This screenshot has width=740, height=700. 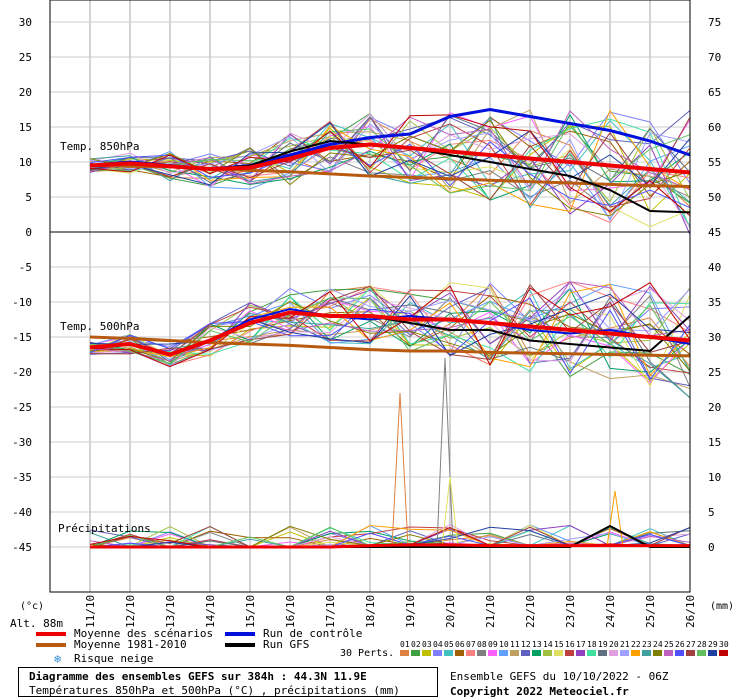 I want to click on perturbation-id: 21, so click(x=625, y=644).